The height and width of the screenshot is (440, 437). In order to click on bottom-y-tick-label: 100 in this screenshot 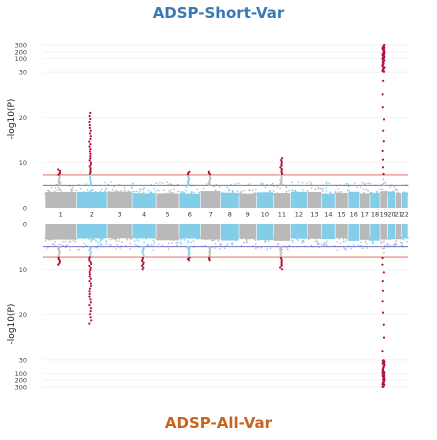, I will do `click(21, 374)`.